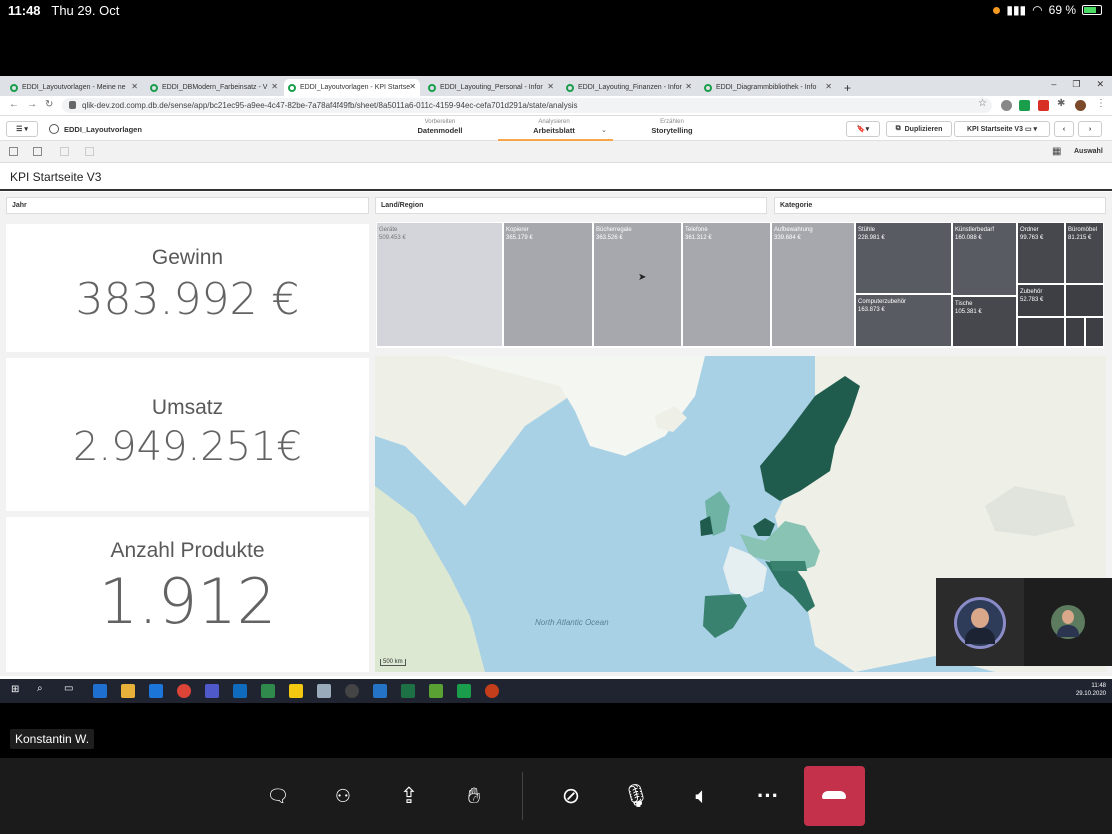 The image size is (1112, 834). Describe the element at coordinates (637, 284) in the screenshot. I see `treemap-cell: Bücherregale 363.526 €` at that location.